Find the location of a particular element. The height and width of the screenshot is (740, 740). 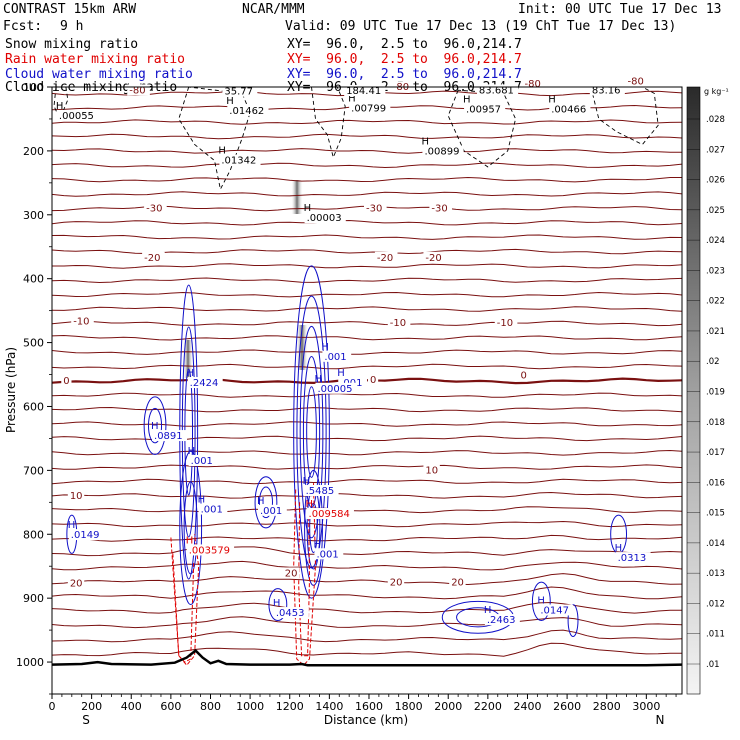

colorbar-tick-label: .023 is located at coordinates (715, 271).